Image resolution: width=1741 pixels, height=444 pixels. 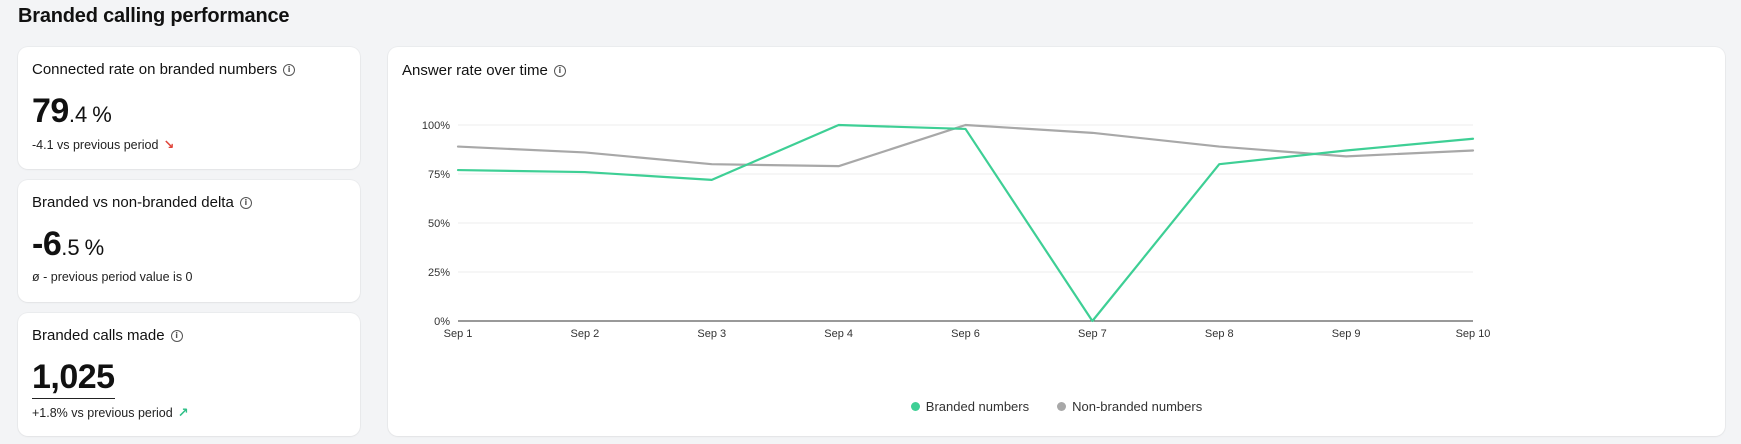 What do you see at coordinates (183, 412) in the screenshot?
I see `trend-up-icon: ↗` at bounding box center [183, 412].